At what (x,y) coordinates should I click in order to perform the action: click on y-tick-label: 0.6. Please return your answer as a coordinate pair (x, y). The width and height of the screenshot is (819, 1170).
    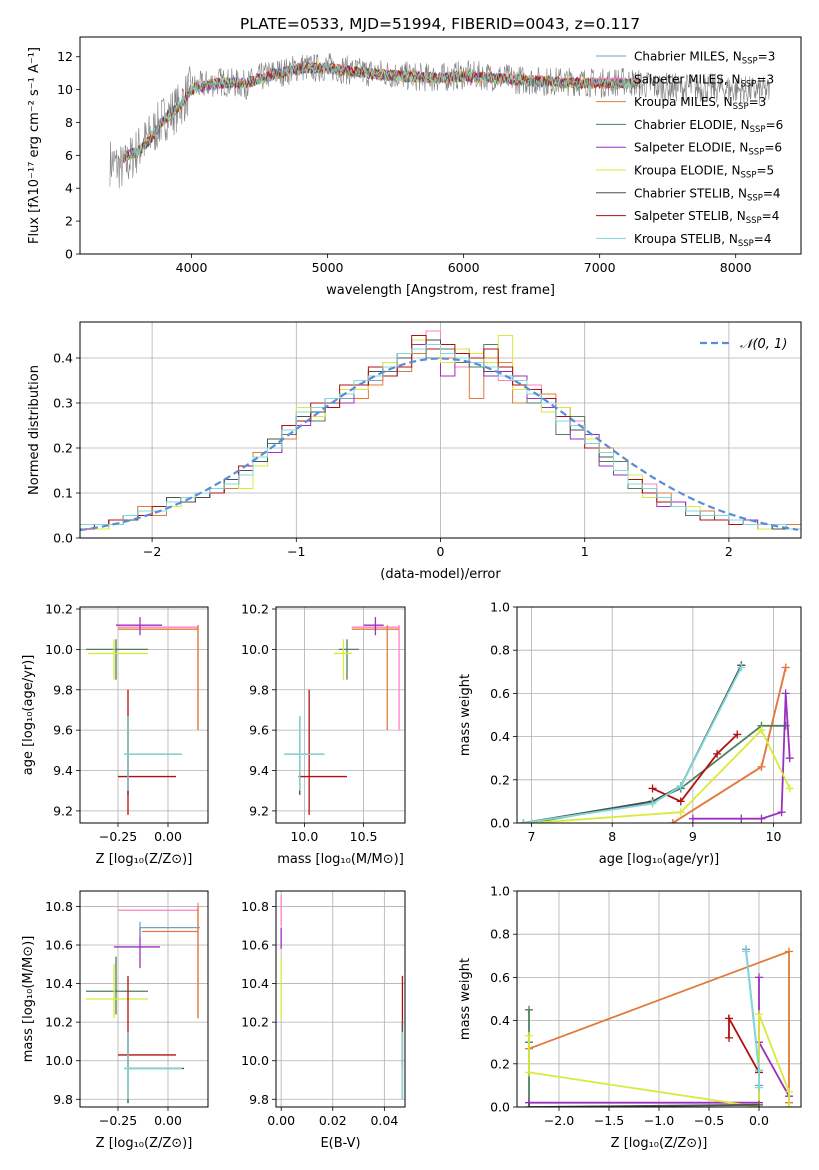
    Looking at the image, I should click on (500, 977).